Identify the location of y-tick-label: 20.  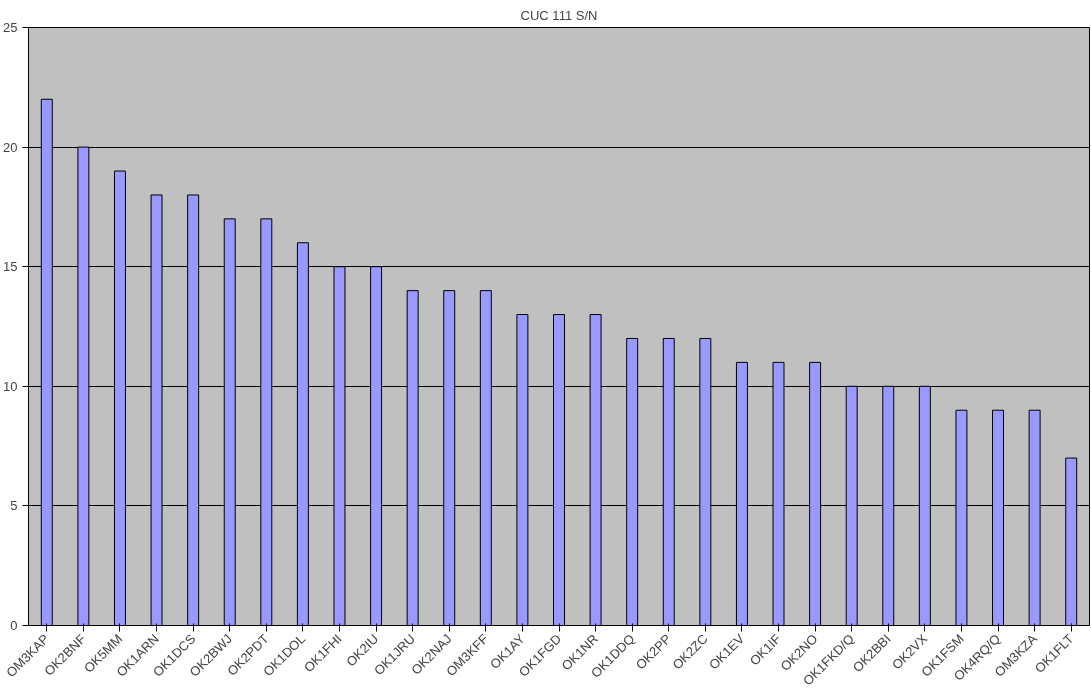
(10, 147).